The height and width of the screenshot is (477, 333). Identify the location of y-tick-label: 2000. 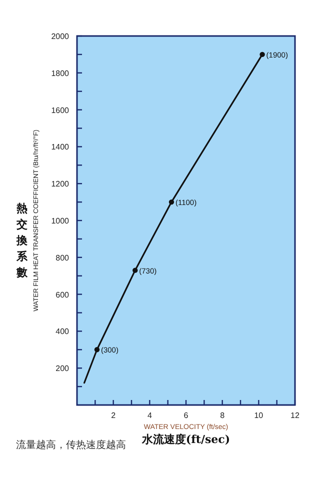
(60, 36).